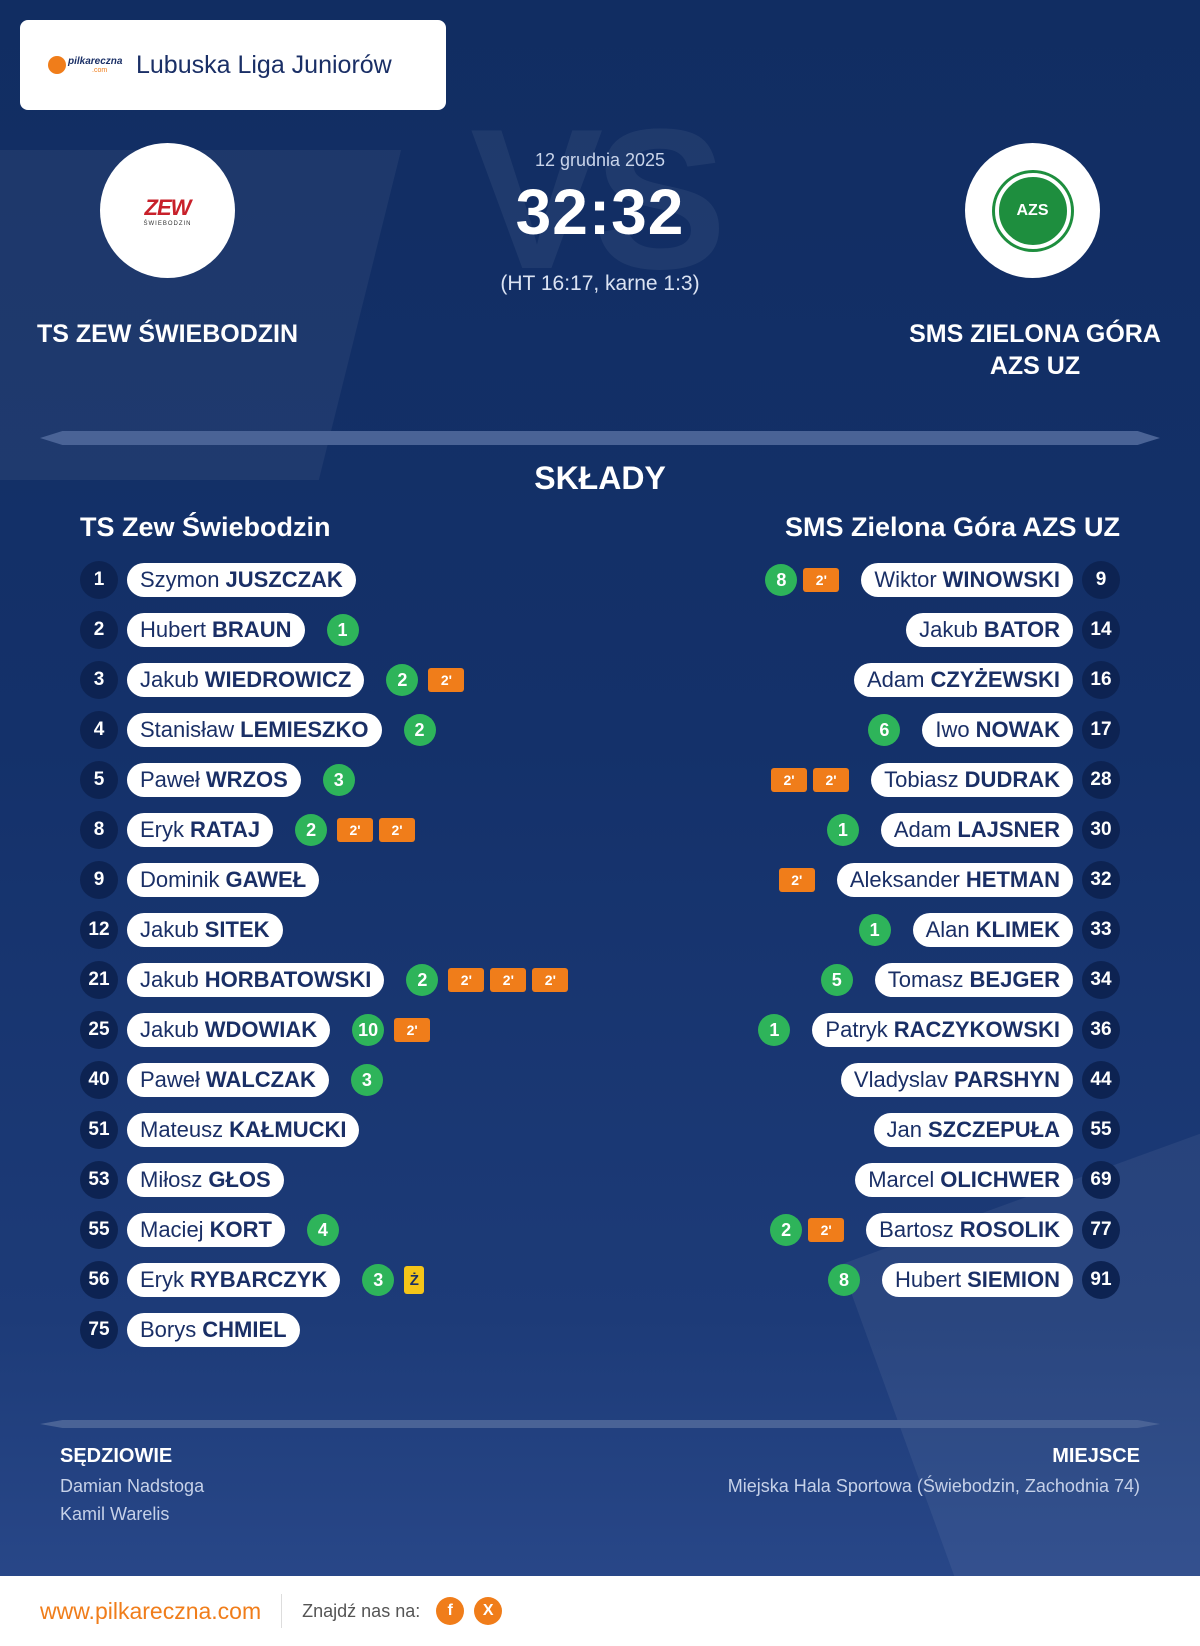  Describe the element at coordinates (151, 1610) in the screenshot. I see `website-link: www.pilkareczna.com` at that location.